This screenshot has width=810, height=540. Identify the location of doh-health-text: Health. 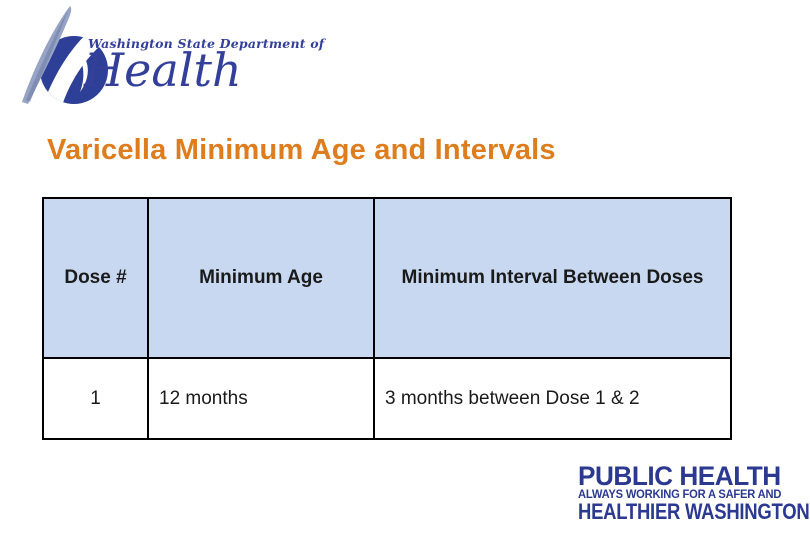
(163, 70).